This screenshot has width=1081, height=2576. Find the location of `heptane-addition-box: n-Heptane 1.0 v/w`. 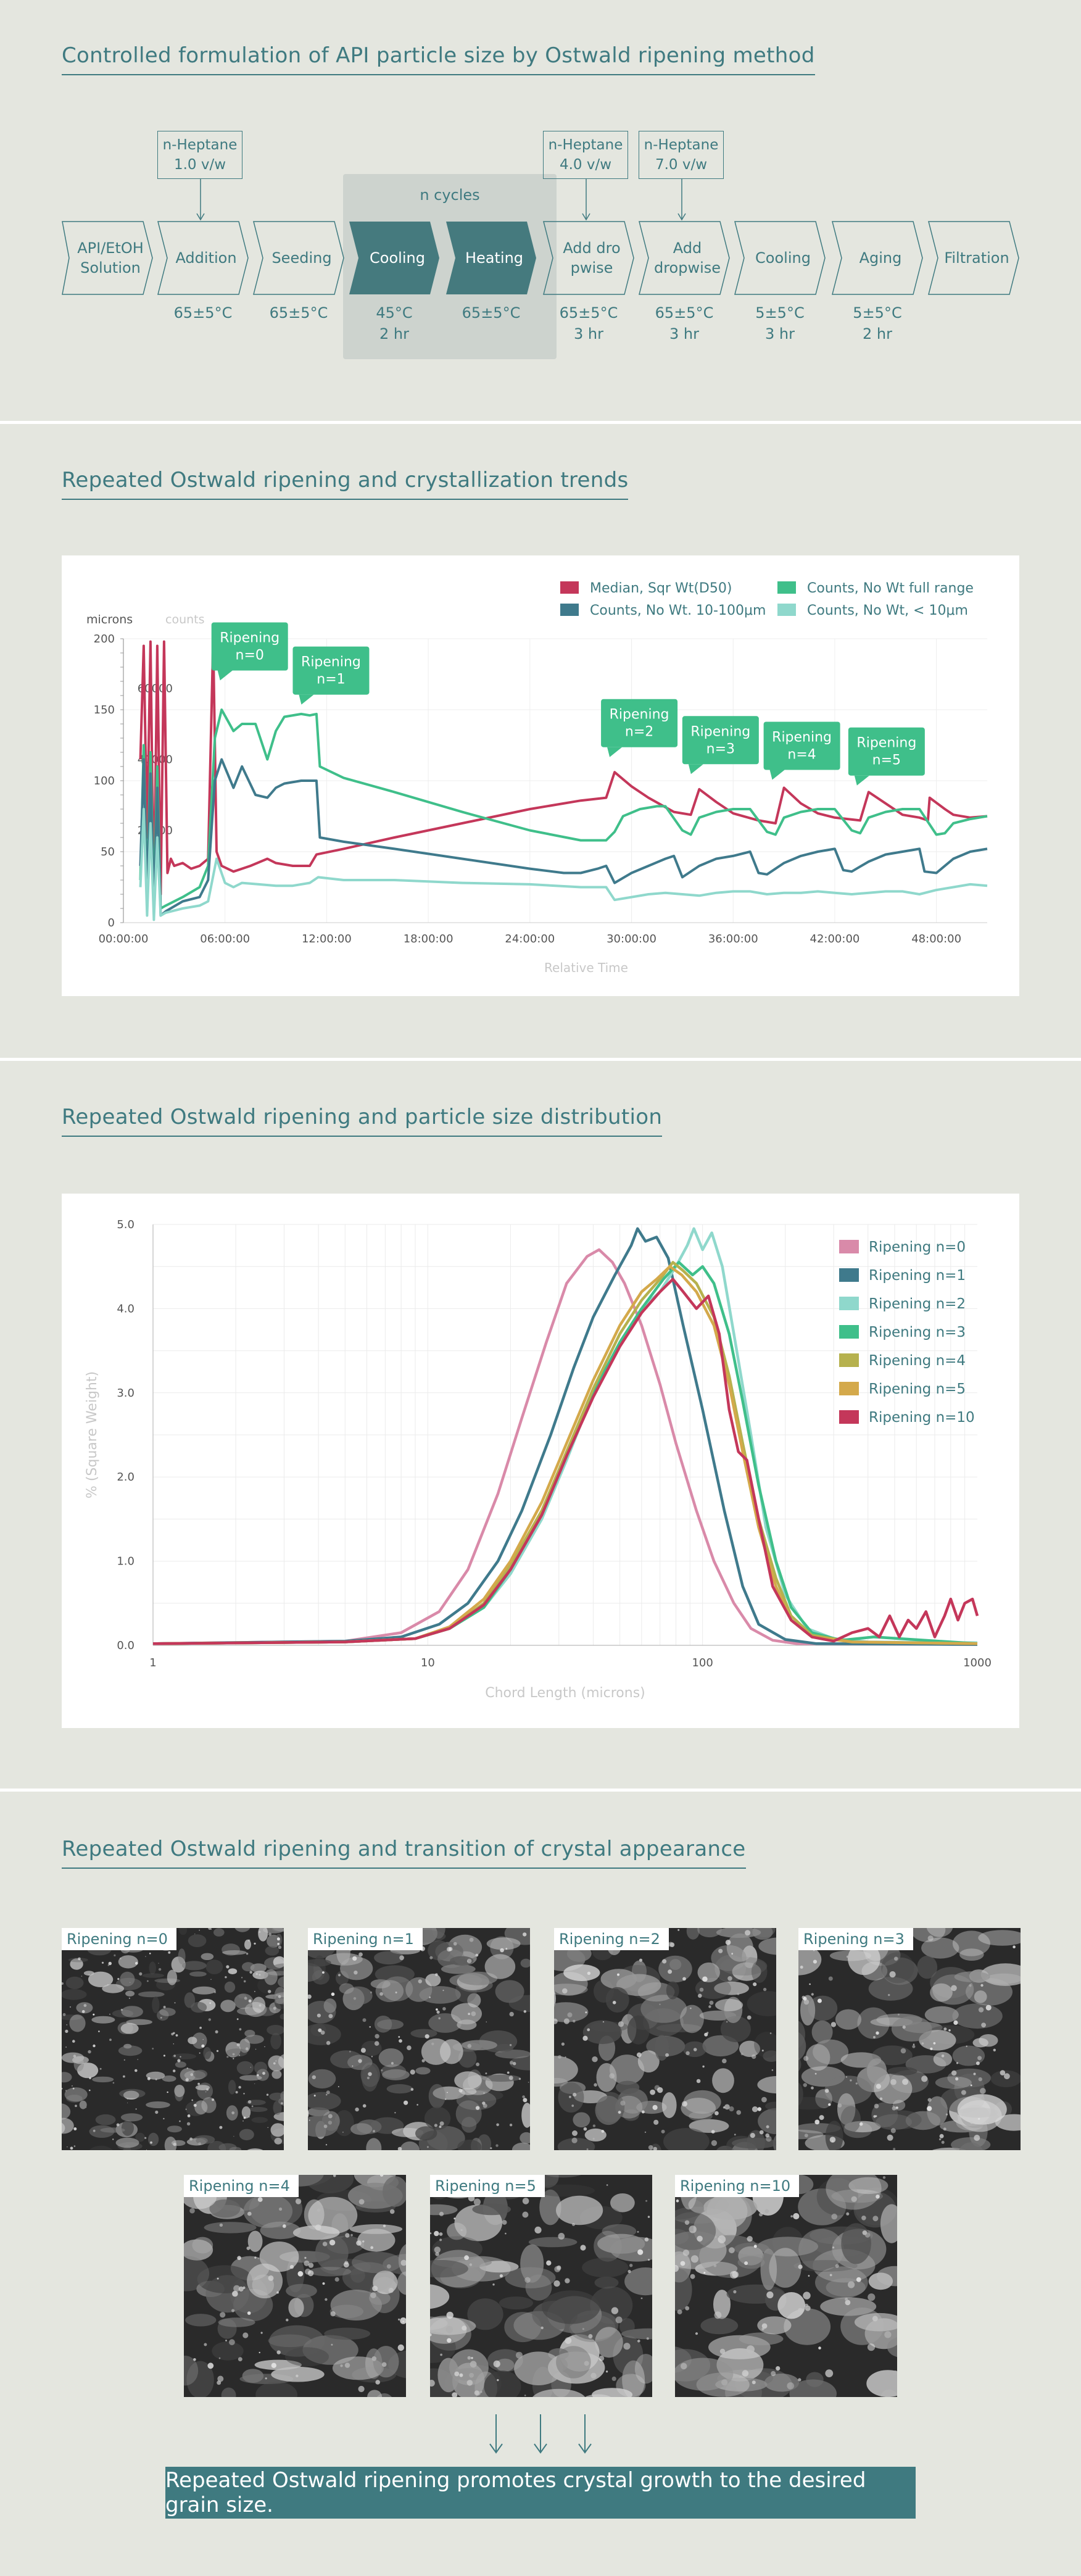

heptane-addition-box: n-Heptane 1.0 v/w is located at coordinates (199, 155).